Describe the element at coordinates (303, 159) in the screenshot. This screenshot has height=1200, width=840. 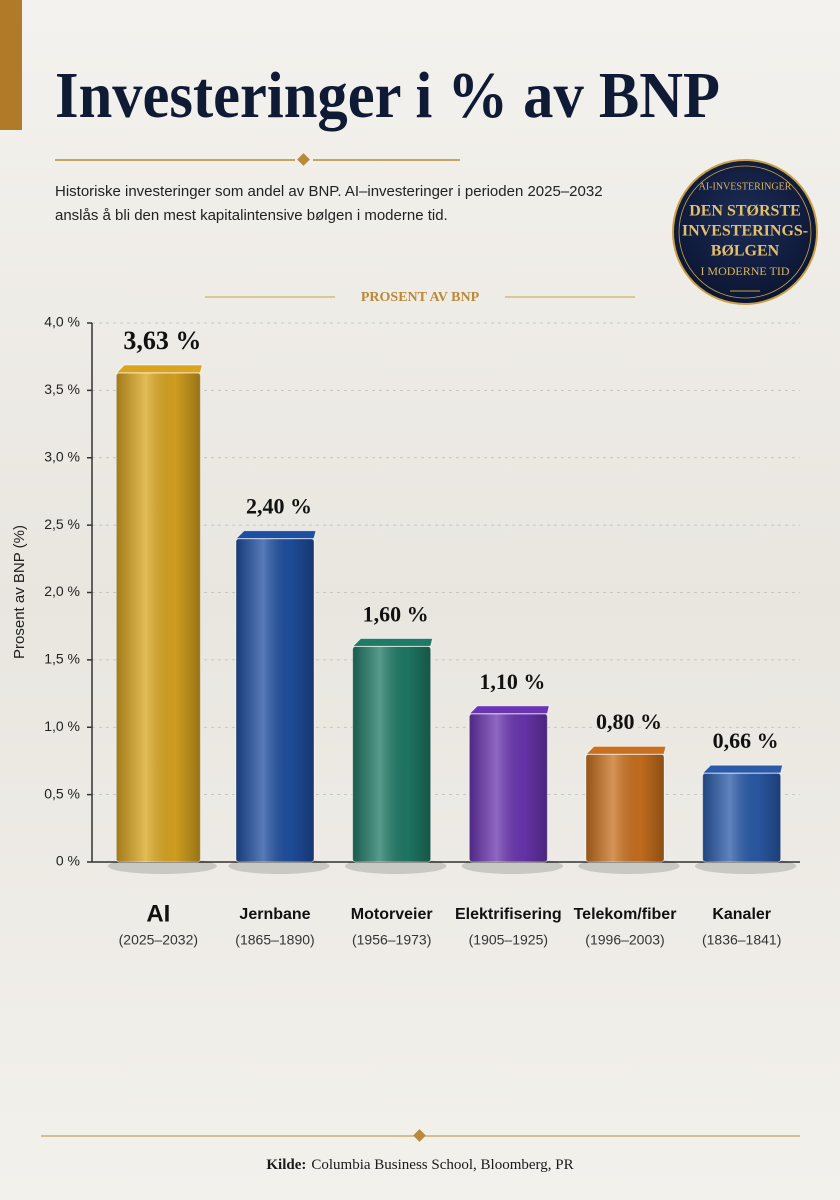
I see `divider-diamond` at that location.